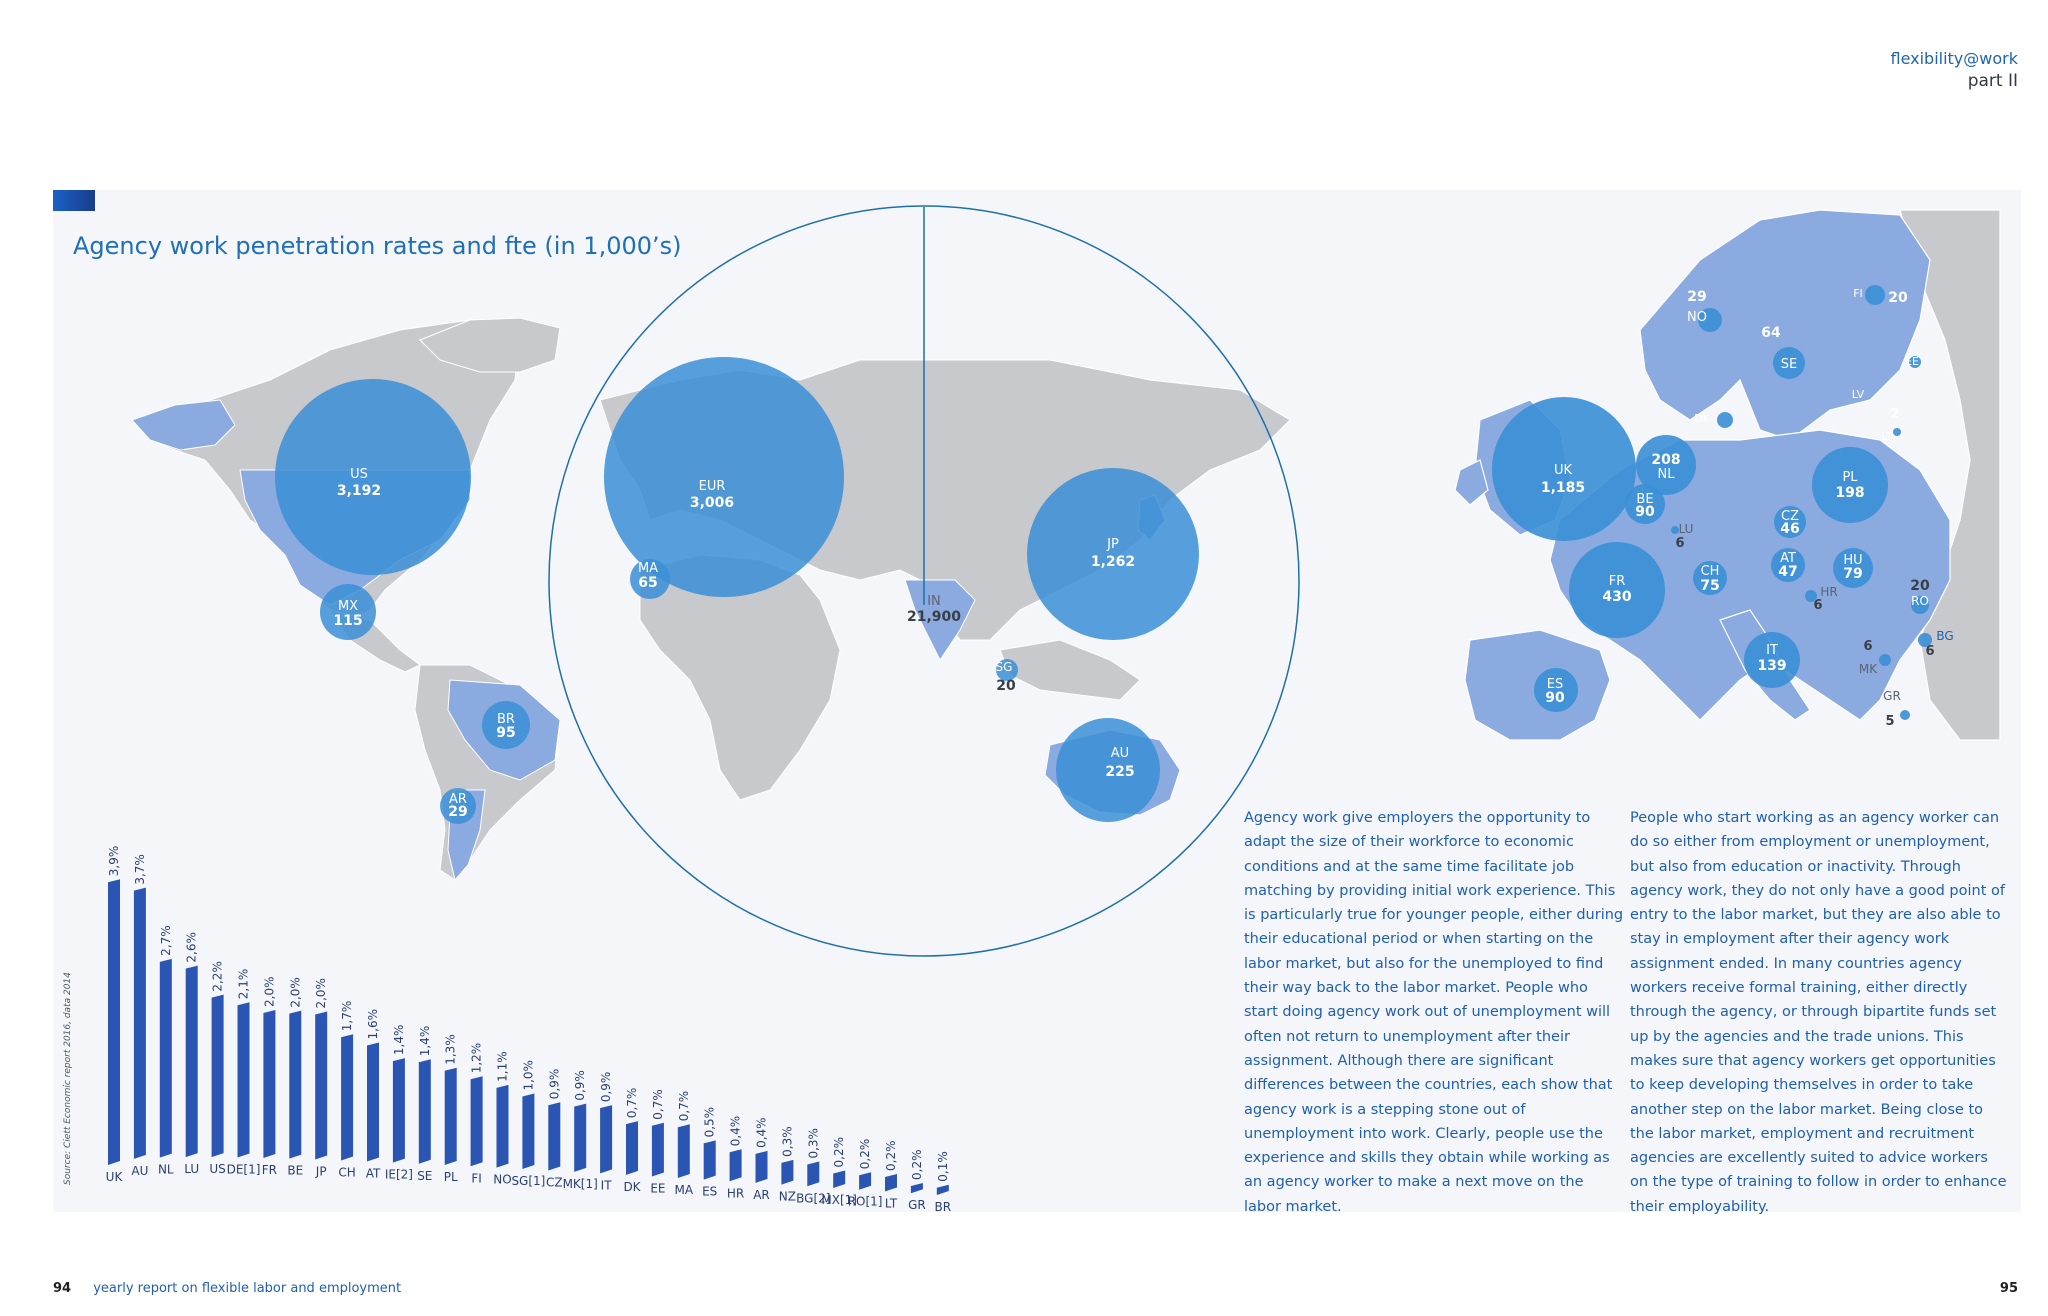 The image size is (2048, 1316). I want to click on greenland-land, so click(490, 345).